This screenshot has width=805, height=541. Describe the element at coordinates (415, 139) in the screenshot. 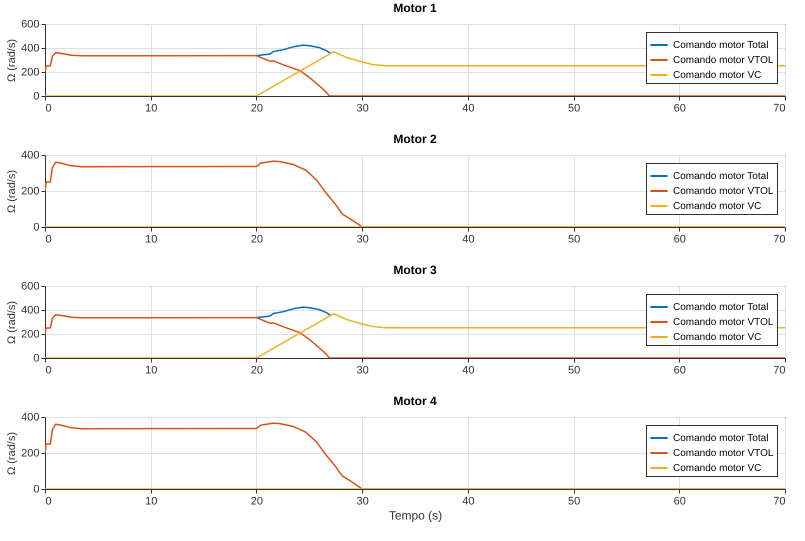

I see `chart-title: Motor 2` at that location.